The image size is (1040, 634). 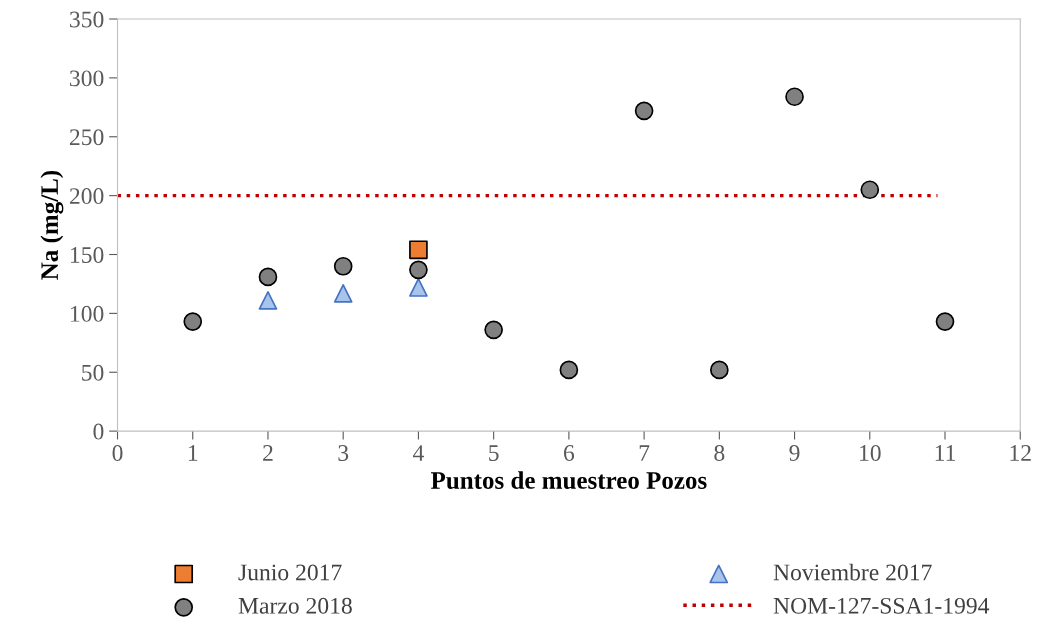 What do you see at coordinates (93, 372) in the screenshot?
I see `y-tick-label: 50` at bounding box center [93, 372].